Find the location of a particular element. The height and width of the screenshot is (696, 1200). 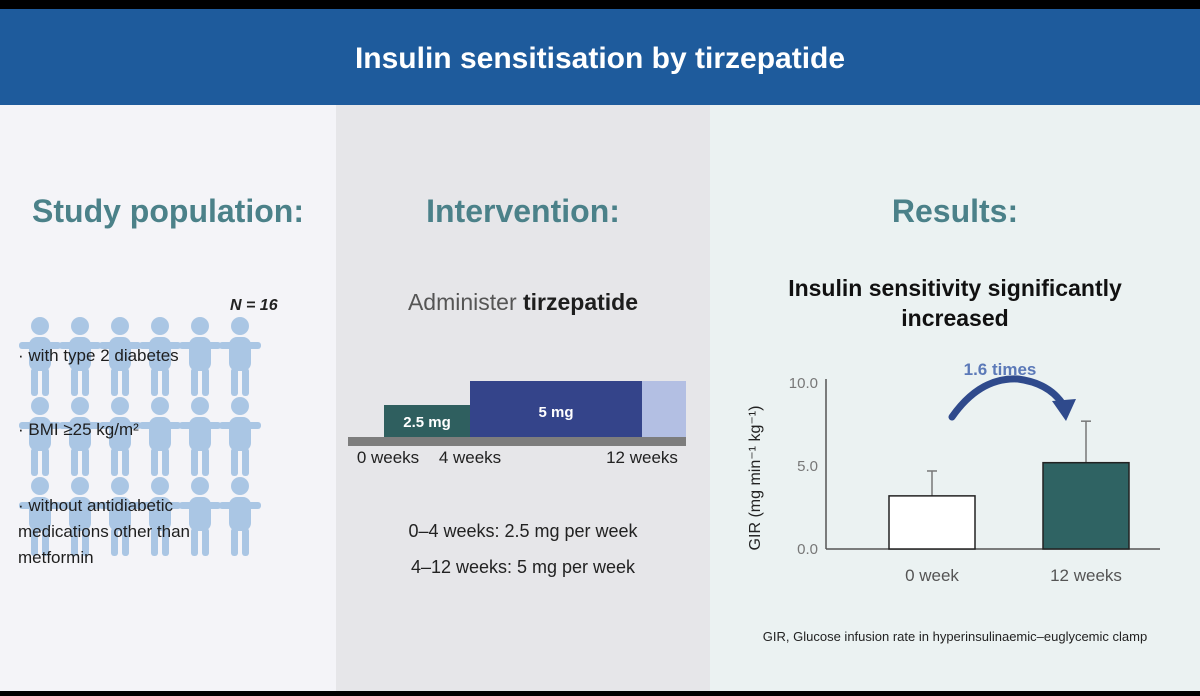

timeline-tick-label: 0 weeks is located at coordinates (388, 457).